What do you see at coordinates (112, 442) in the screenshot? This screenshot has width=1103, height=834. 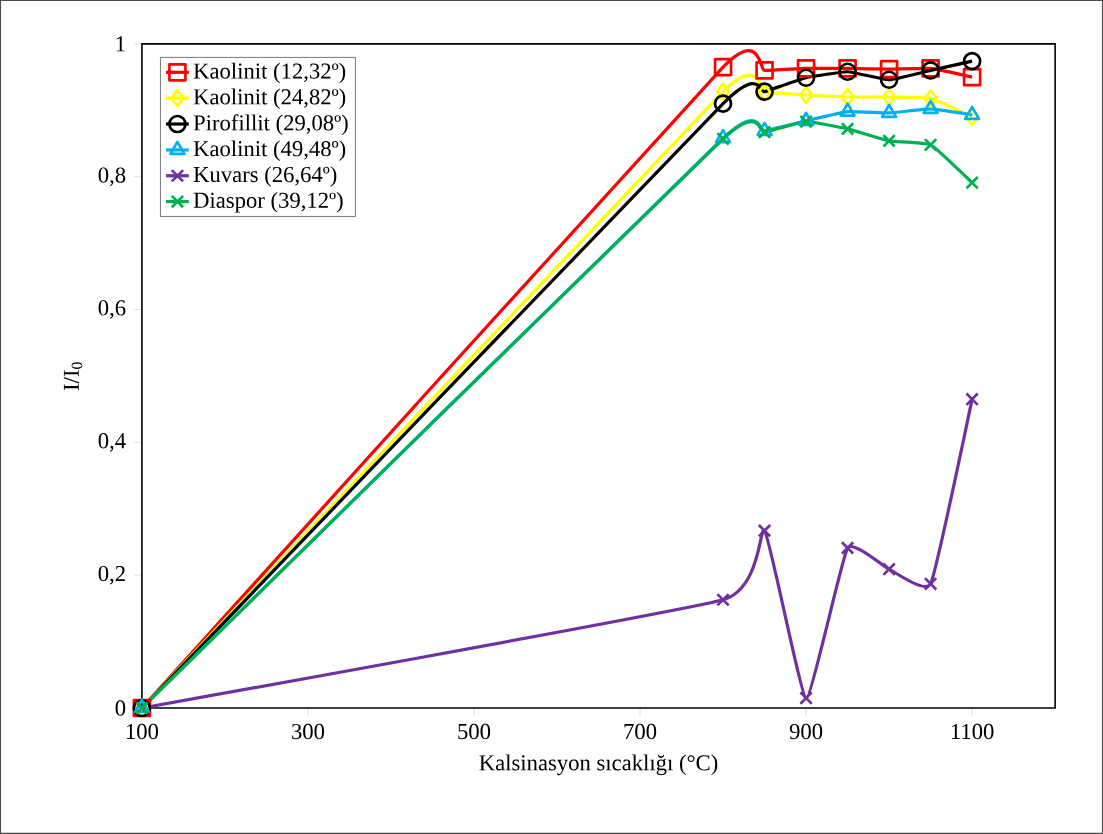 I see `y-tick-label: 0,4` at bounding box center [112, 442].